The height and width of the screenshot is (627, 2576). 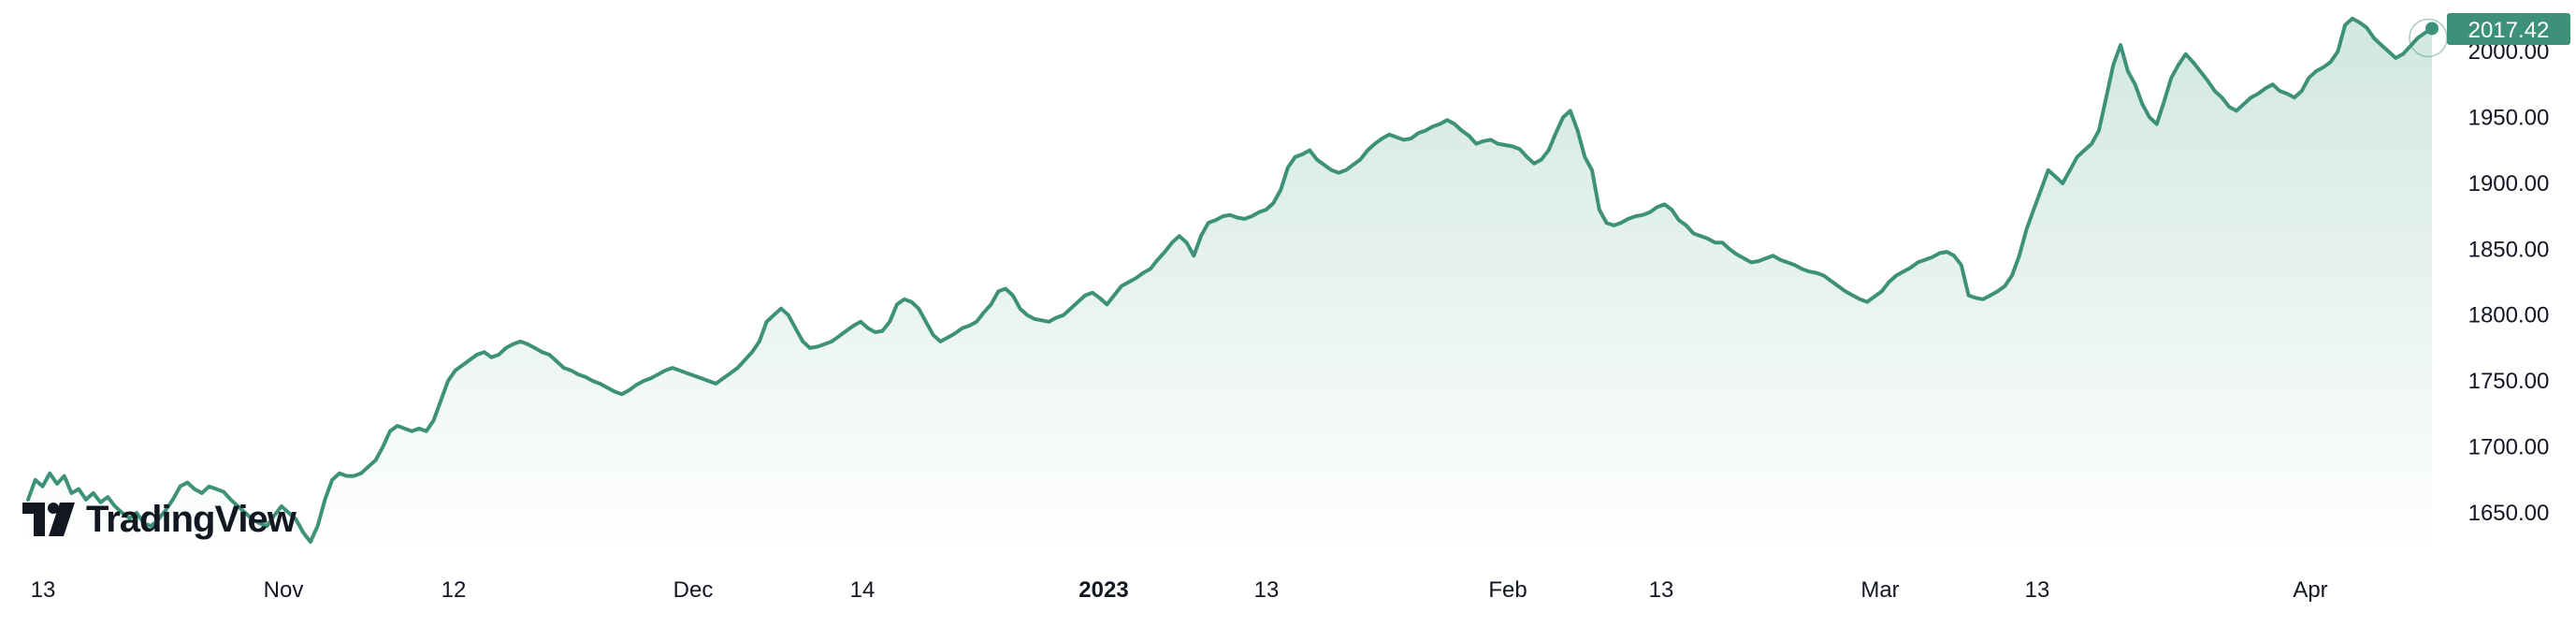 What do you see at coordinates (2509, 381) in the screenshot?
I see `y-tick-label: 1750.00` at bounding box center [2509, 381].